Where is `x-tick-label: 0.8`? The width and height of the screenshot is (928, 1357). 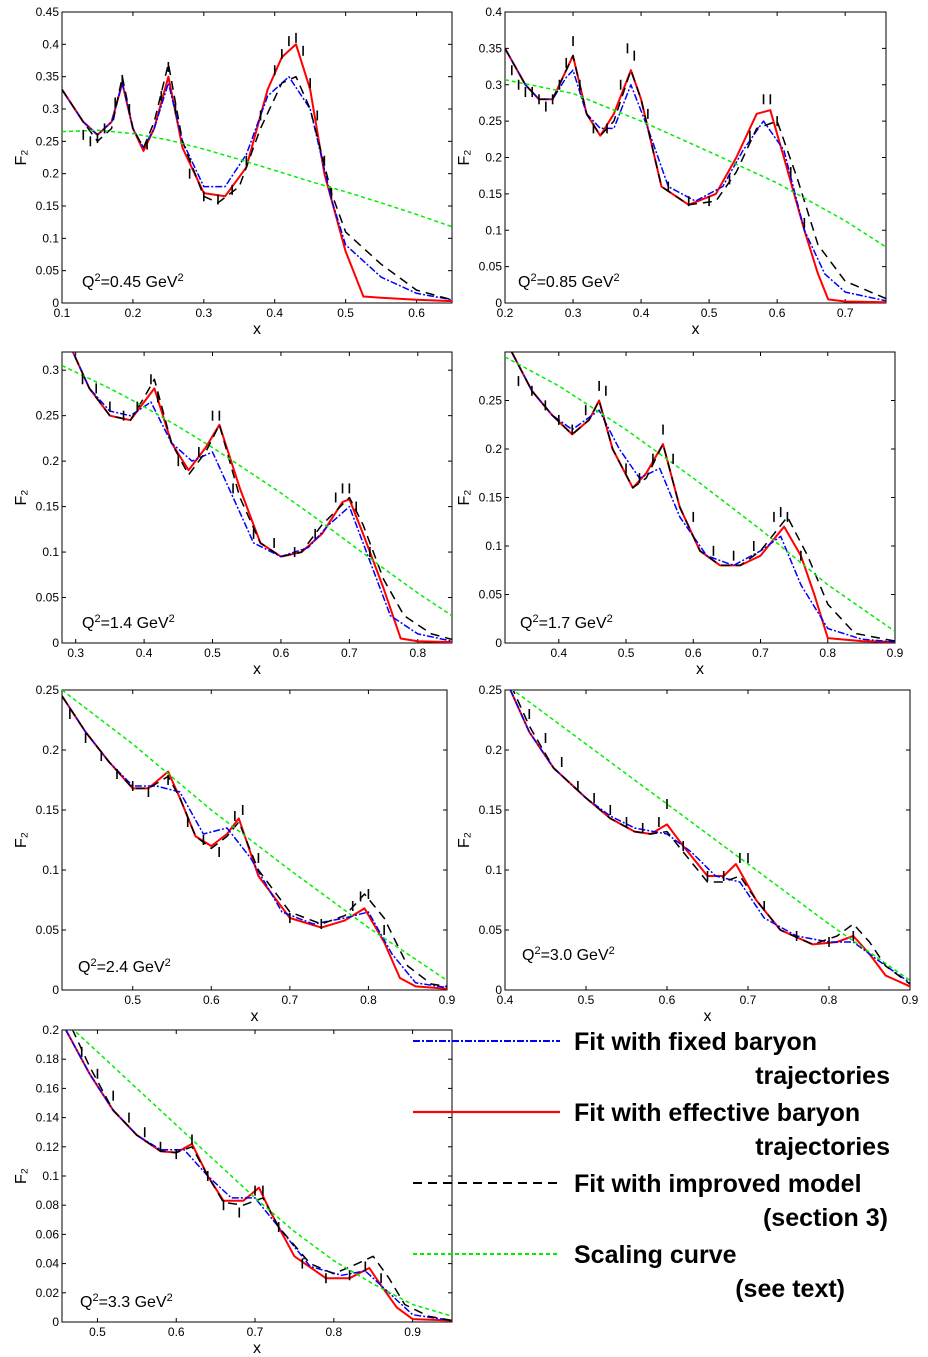 x-tick-label: 0.8 is located at coordinates (368, 1000).